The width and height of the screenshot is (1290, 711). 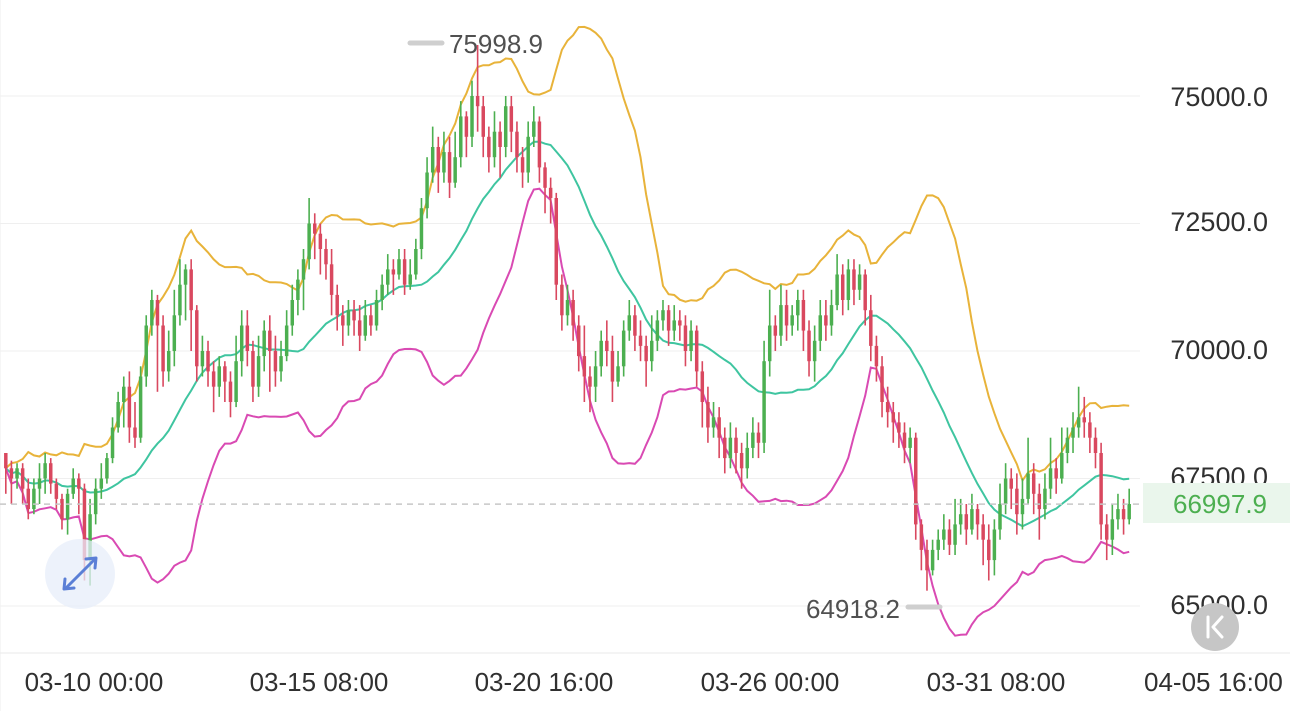 What do you see at coordinates (1213, 682) in the screenshot?
I see `x-tick-label: 04-05 16:00` at bounding box center [1213, 682].